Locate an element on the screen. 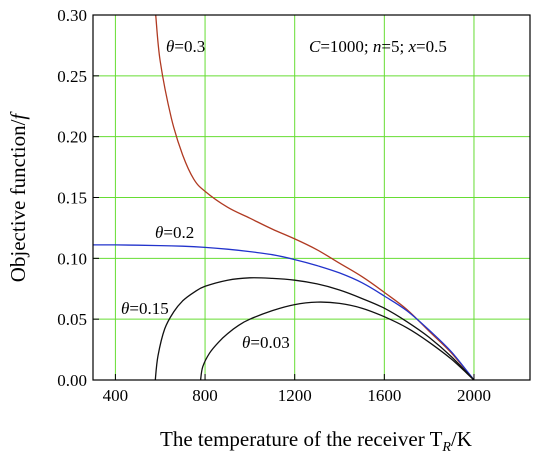  x-tick-label: 400 is located at coordinates (116, 395).